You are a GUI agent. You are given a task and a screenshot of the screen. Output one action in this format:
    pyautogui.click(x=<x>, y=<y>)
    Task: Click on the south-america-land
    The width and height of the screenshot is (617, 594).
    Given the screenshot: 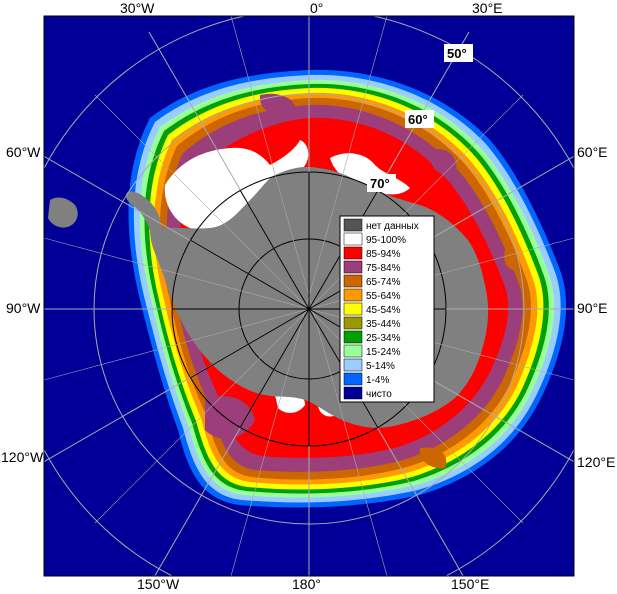 What is the action you would take?
    pyautogui.click(x=63, y=212)
    